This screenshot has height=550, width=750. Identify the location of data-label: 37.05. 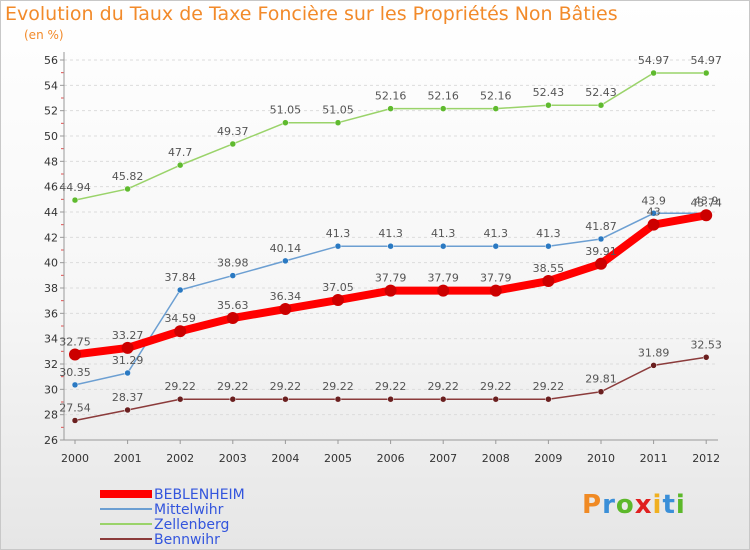
(338, 287).